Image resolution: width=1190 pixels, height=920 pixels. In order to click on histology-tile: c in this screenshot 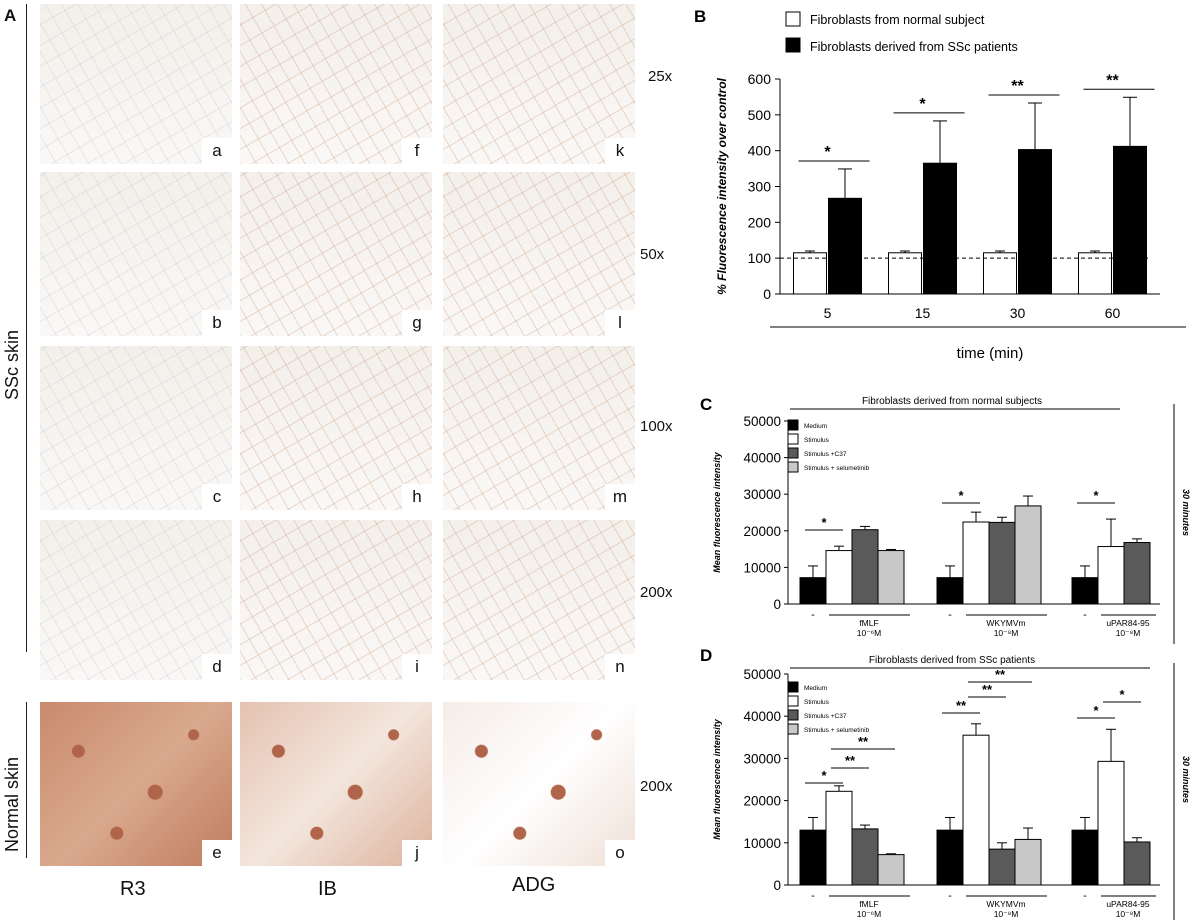, I will do `click(136, 428)`.